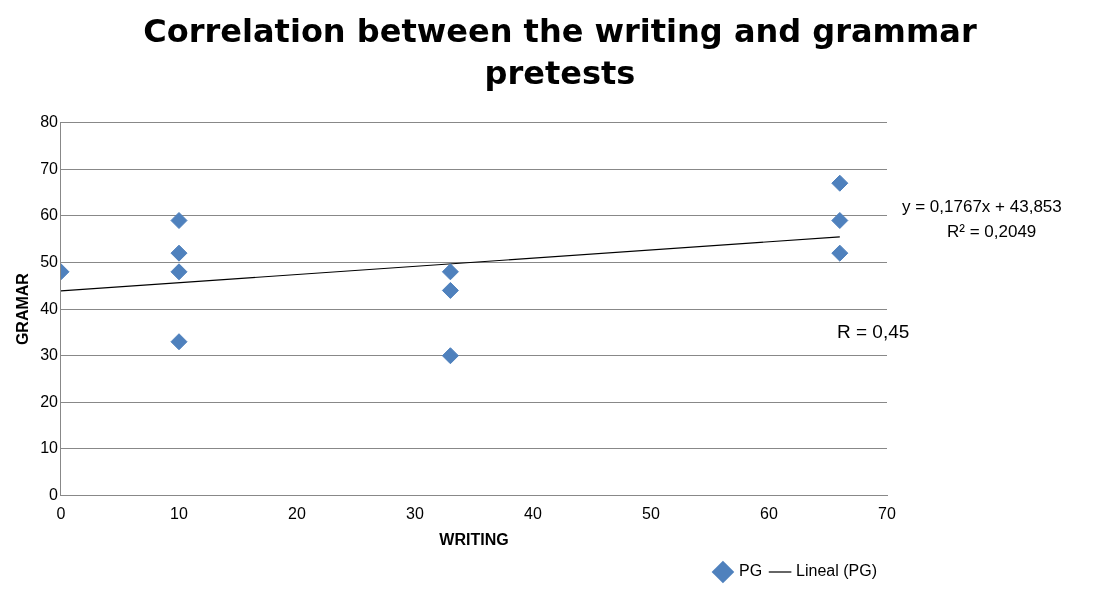 The width and height of the screenshot is (1117, 611). I want to click on y-tick-label: 50, so click(49, 261).